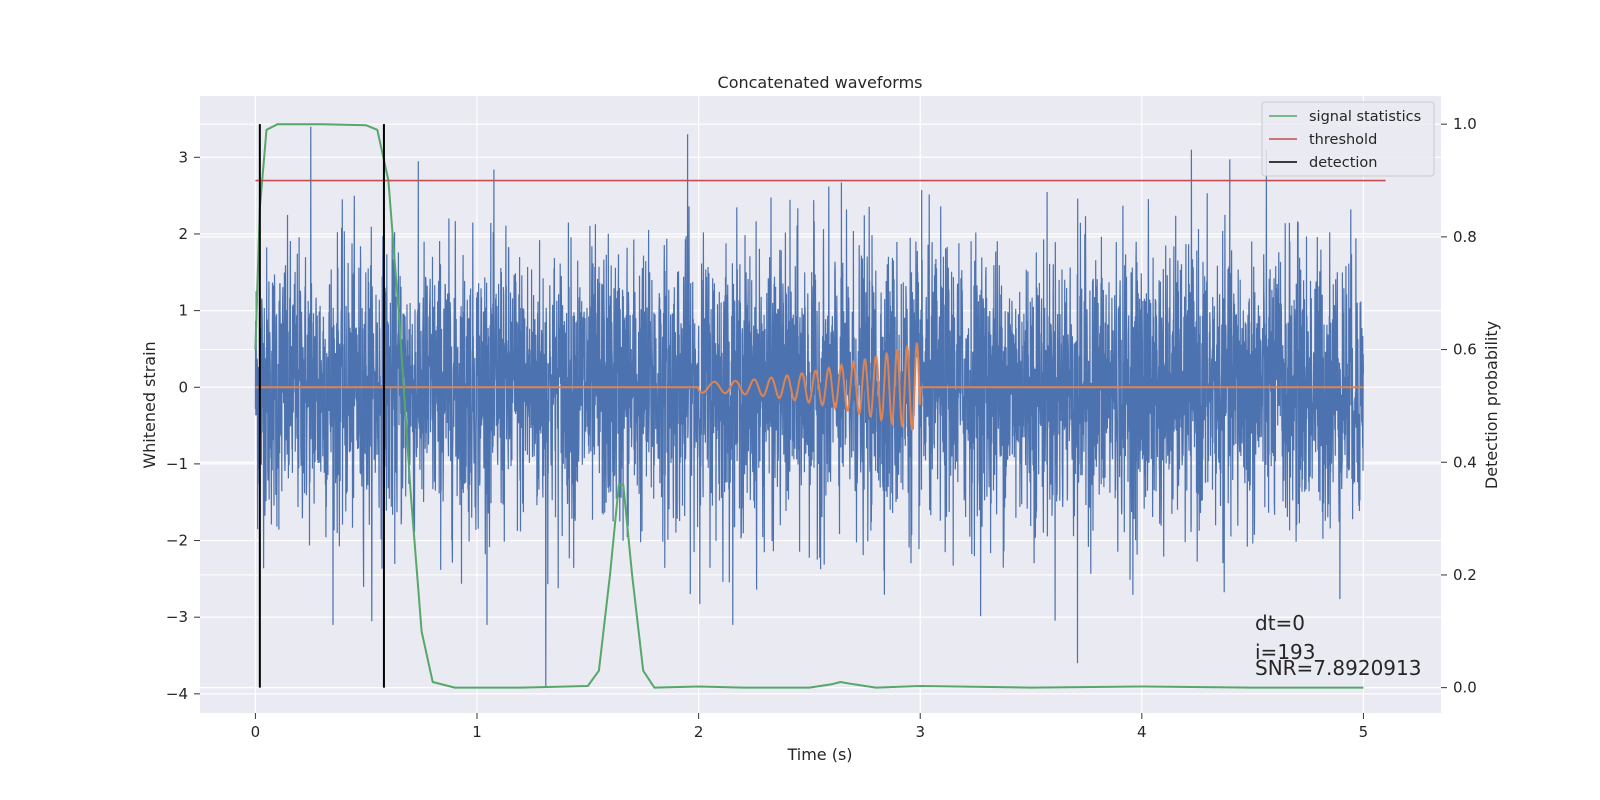 The image size is (1600, 800). I want to click on annotation-dt: dt=0, so click(1280, 623).